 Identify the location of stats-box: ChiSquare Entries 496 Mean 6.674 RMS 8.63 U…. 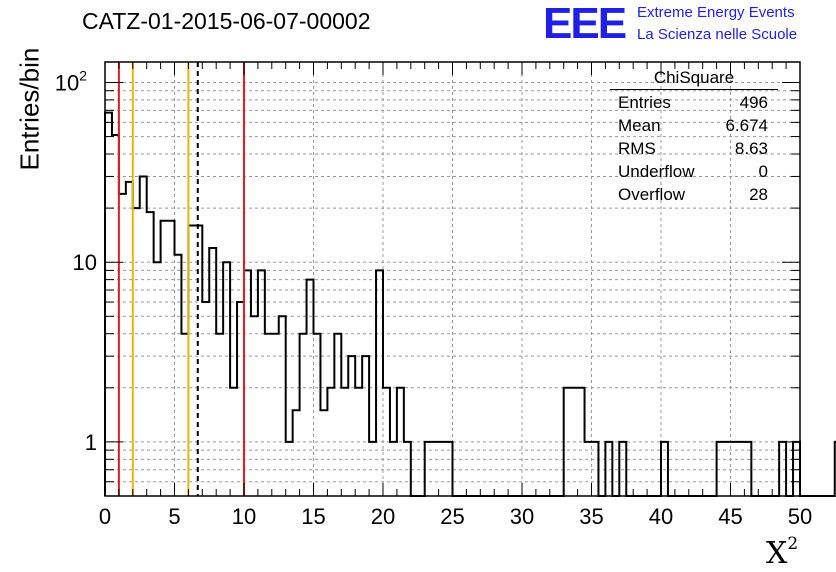
(694, 137).